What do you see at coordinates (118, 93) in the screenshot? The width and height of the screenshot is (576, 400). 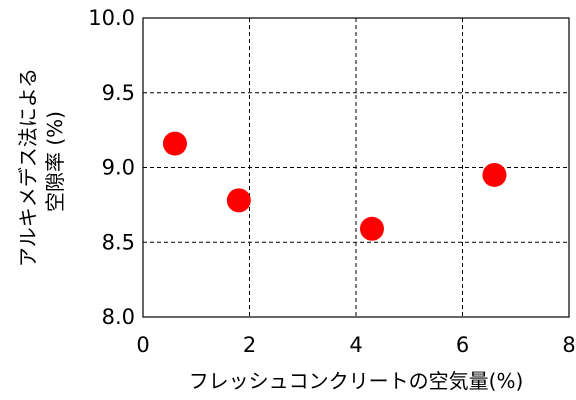 I see `y-tick-label: 9.5` at bounding box center [118, 93].